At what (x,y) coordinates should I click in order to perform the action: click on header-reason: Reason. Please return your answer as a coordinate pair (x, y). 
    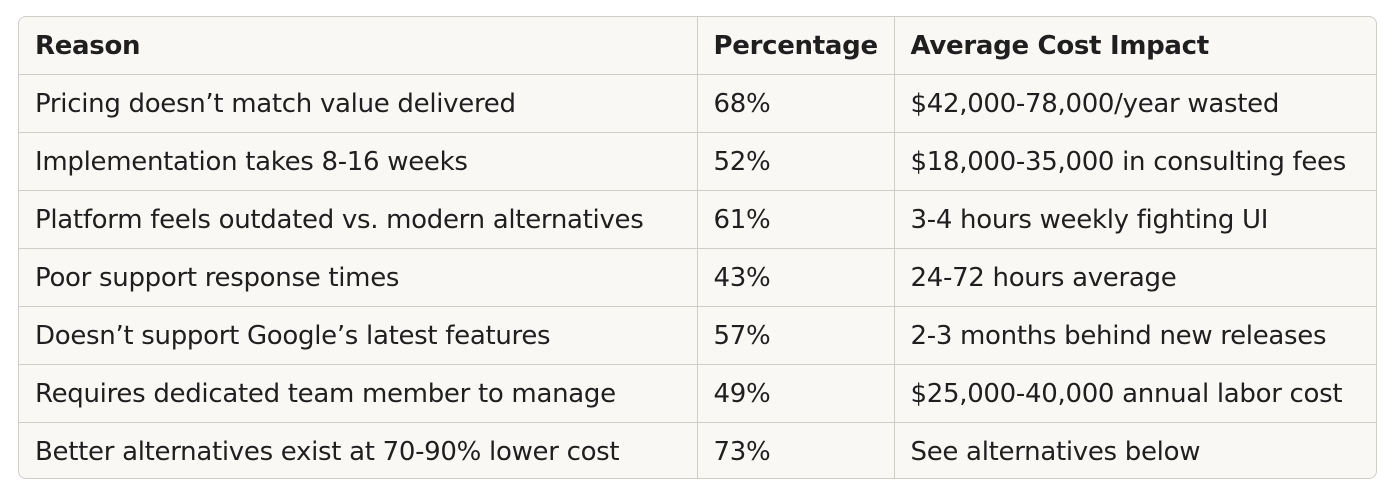
    Looking at the image, I should click on (358, 46).